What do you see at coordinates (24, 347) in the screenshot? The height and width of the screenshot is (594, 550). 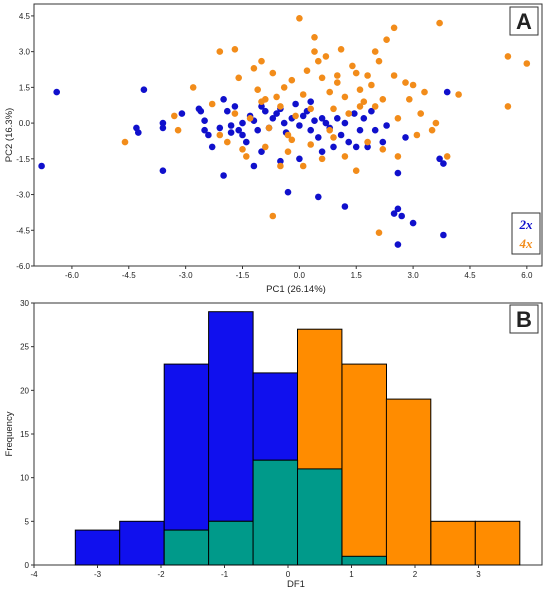 I see `panel-b-y-tick-label: 25` at bounding box center [24, 347].